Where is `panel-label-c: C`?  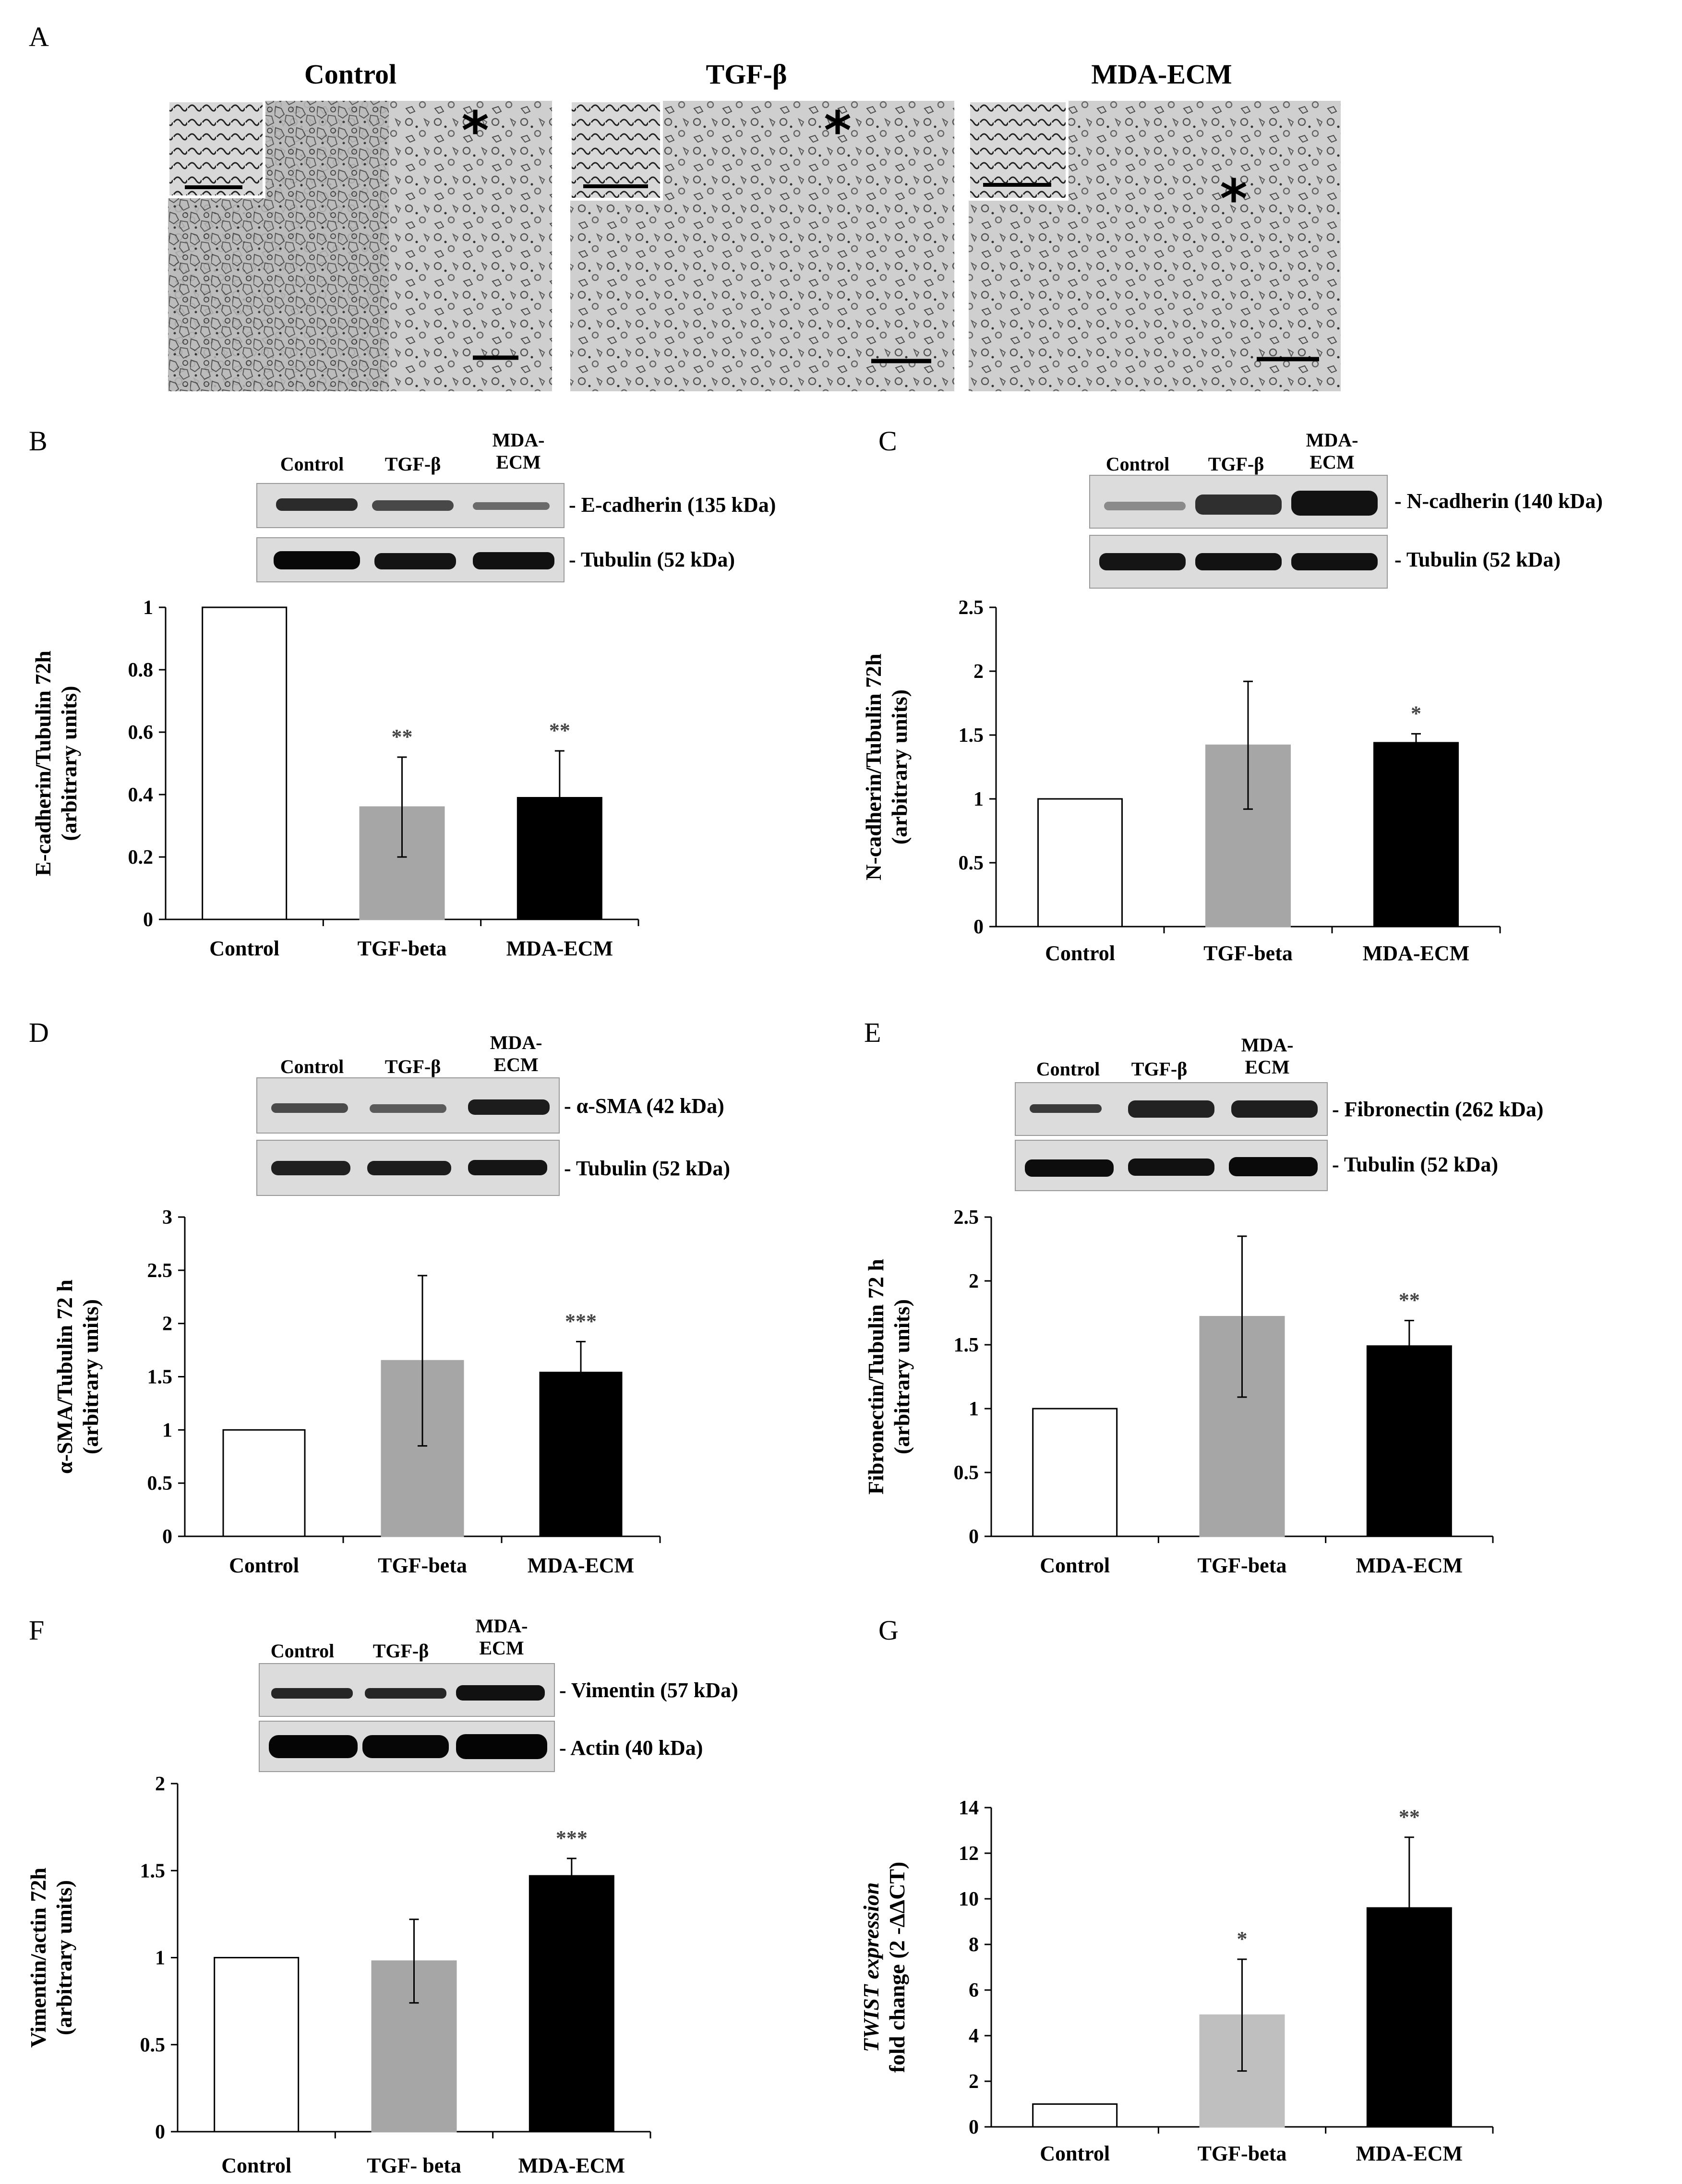
panel-label-c: C is located at coordinates (888, 441).